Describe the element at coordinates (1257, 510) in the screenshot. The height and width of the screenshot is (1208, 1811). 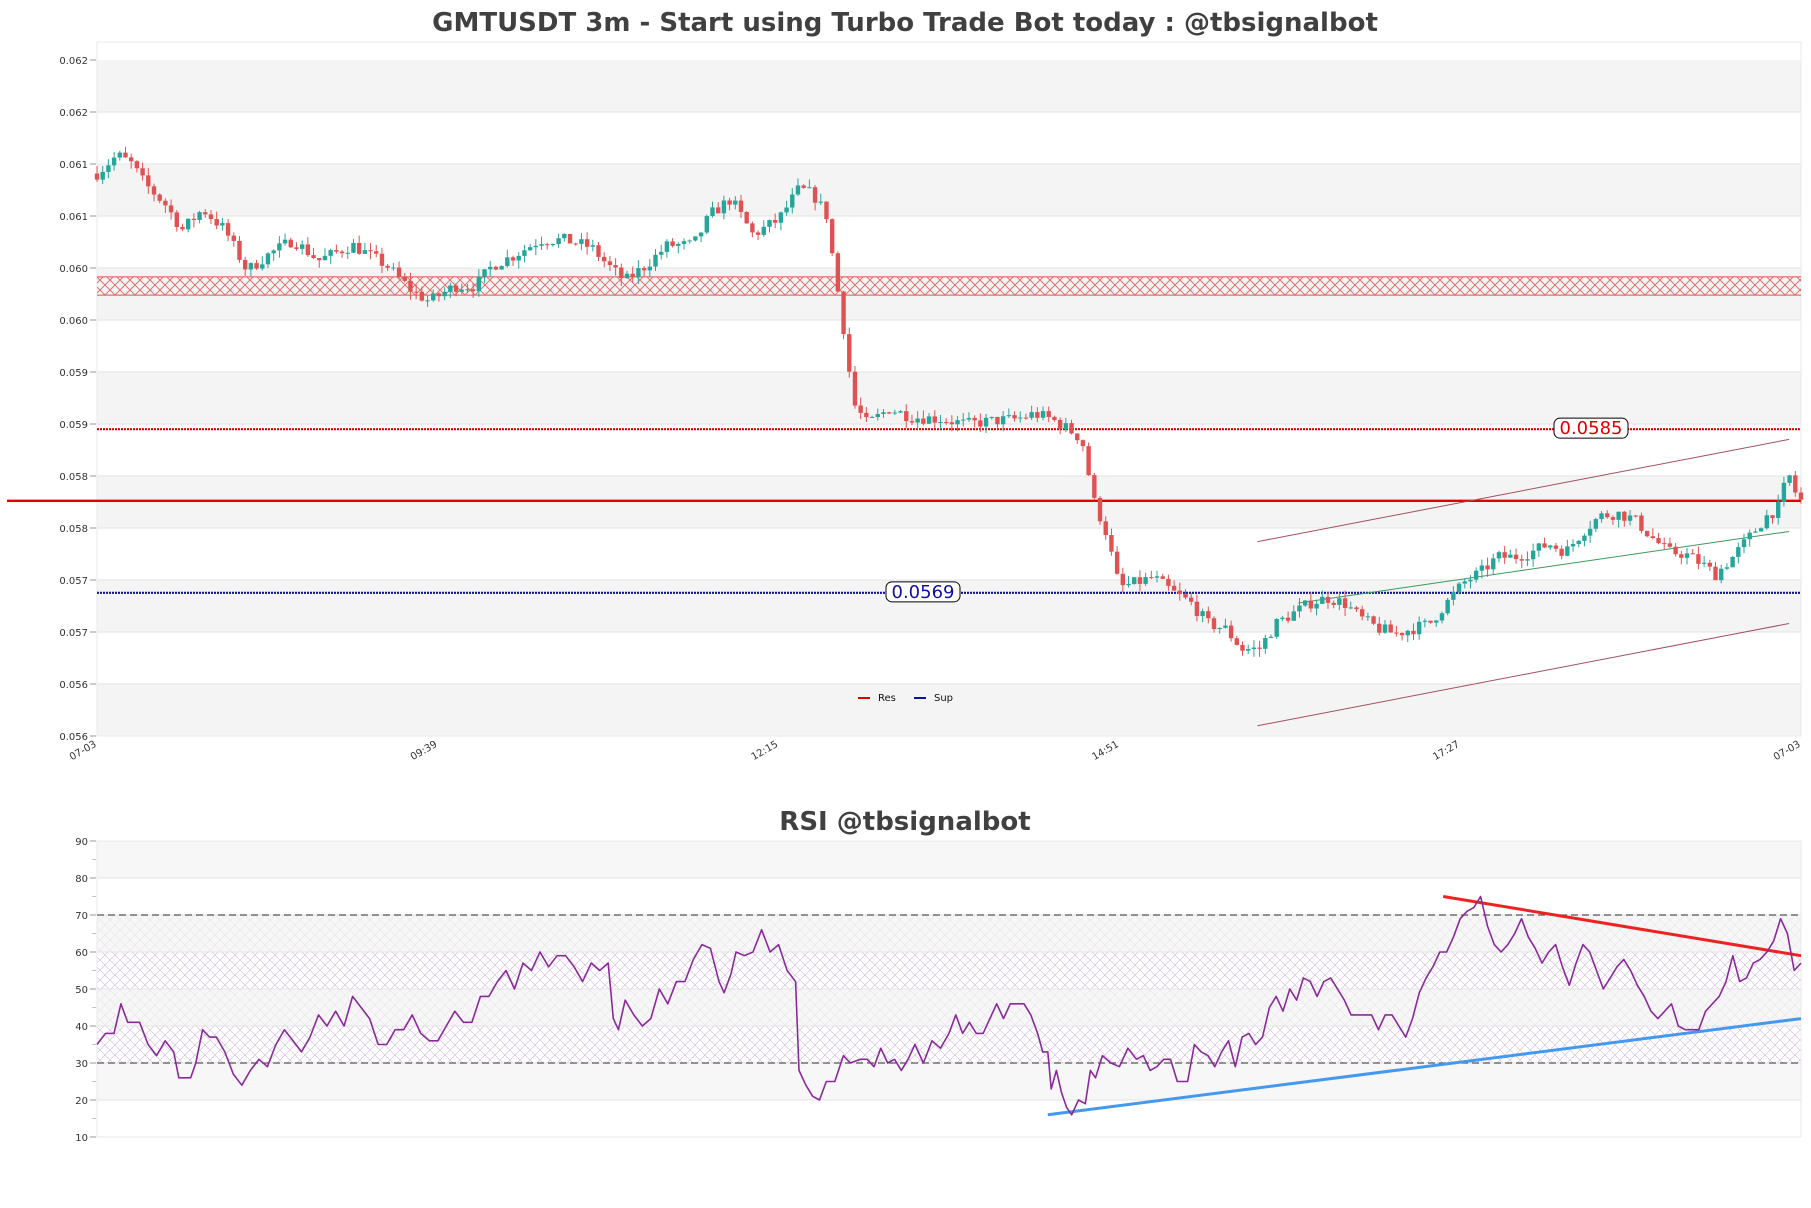
I see `level-labels: 0.0585 0.0569` at that location.